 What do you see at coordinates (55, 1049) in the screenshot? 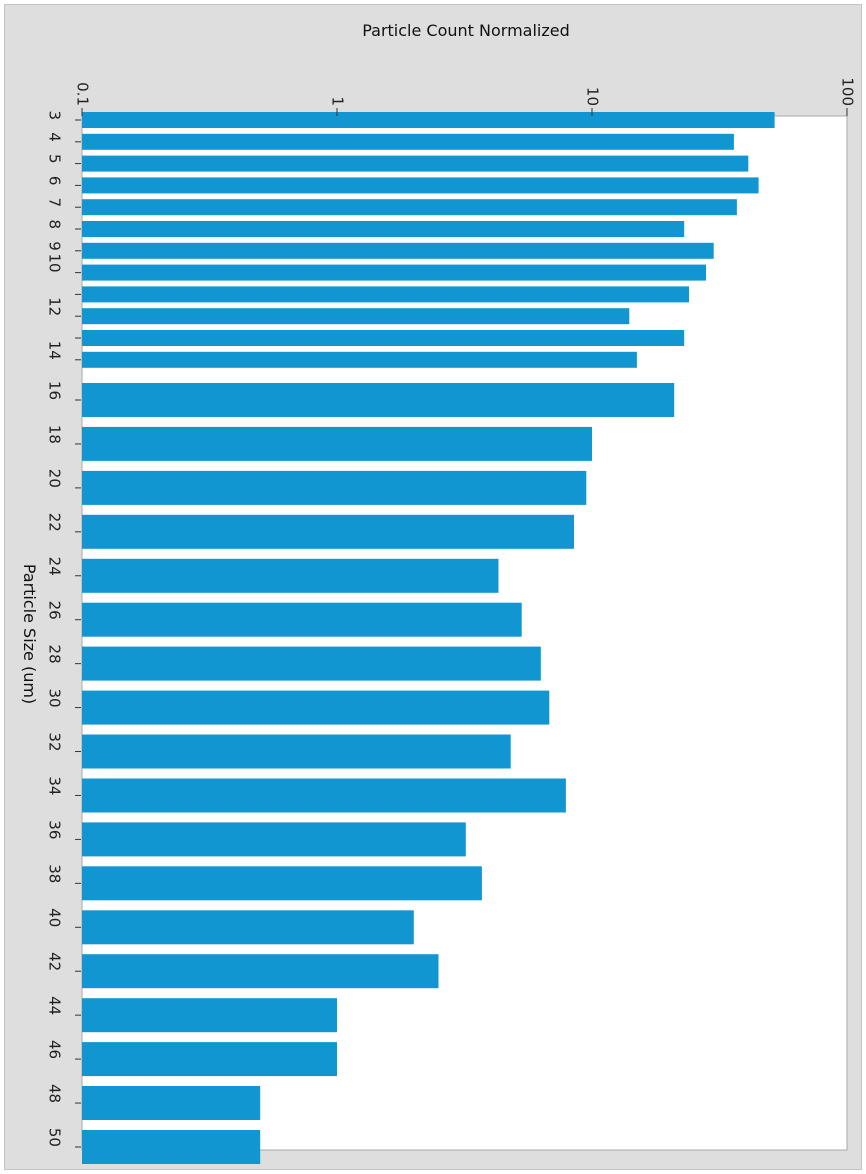
I see `y-tick-label: 46` at bounding box center [55, 1049].